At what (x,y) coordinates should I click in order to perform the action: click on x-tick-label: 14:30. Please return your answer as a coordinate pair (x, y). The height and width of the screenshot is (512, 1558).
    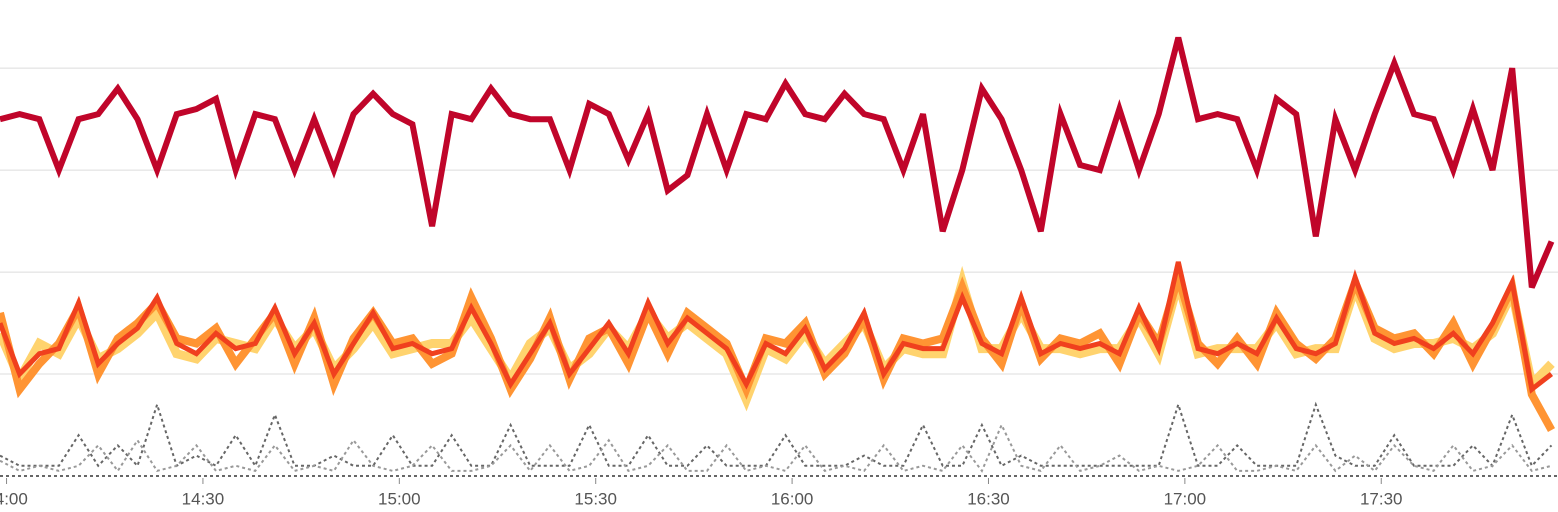
    Looking at the image, I should click on (203, 498).